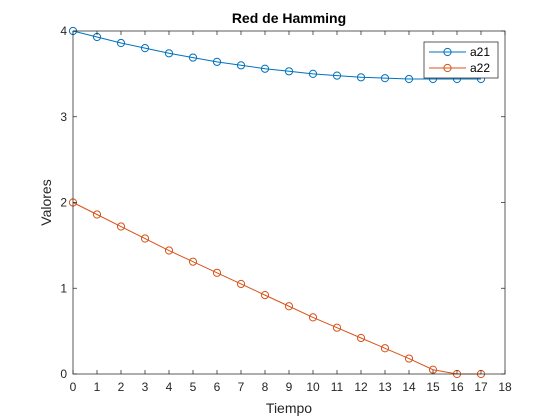 Image resolution: width=560 pixels, height=420 pixels. What do you see at coordinates (480, 52) in the screenshot?
I see `legend-label: a21` at bounding box center [480, 52].